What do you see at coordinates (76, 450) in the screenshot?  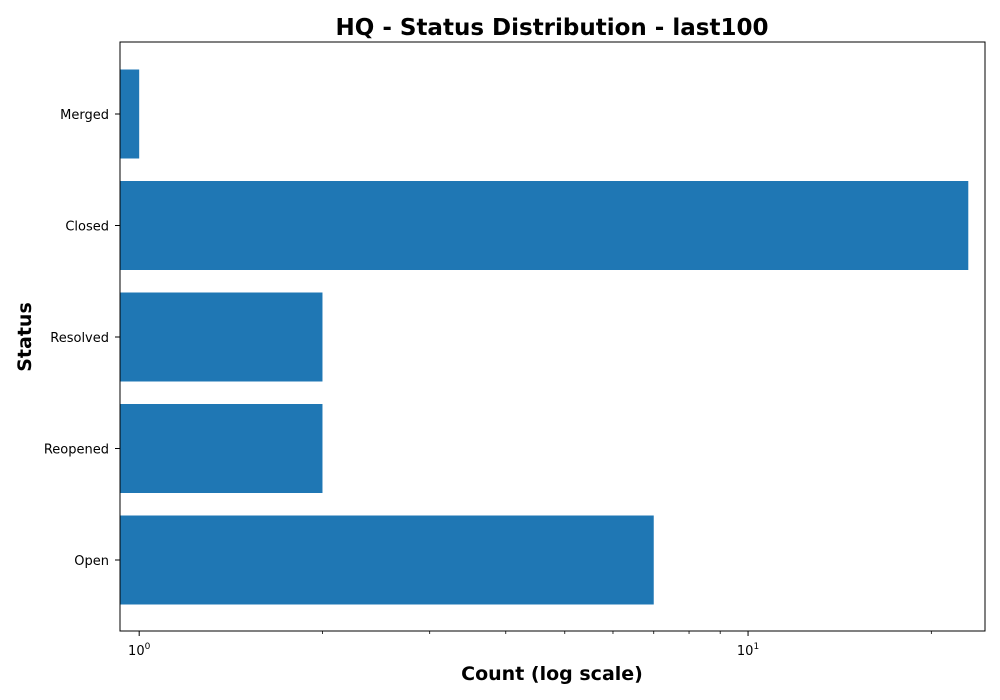 I see `y-tick-label-reopened: Reopened` at bounding box center [76, 450].